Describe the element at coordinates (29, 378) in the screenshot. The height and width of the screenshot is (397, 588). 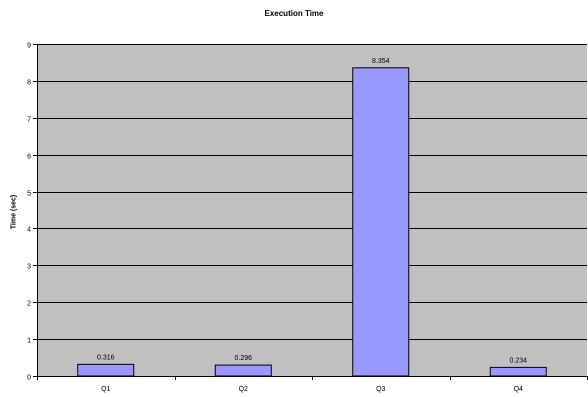
I see `y-tick-label: 0` at that location.